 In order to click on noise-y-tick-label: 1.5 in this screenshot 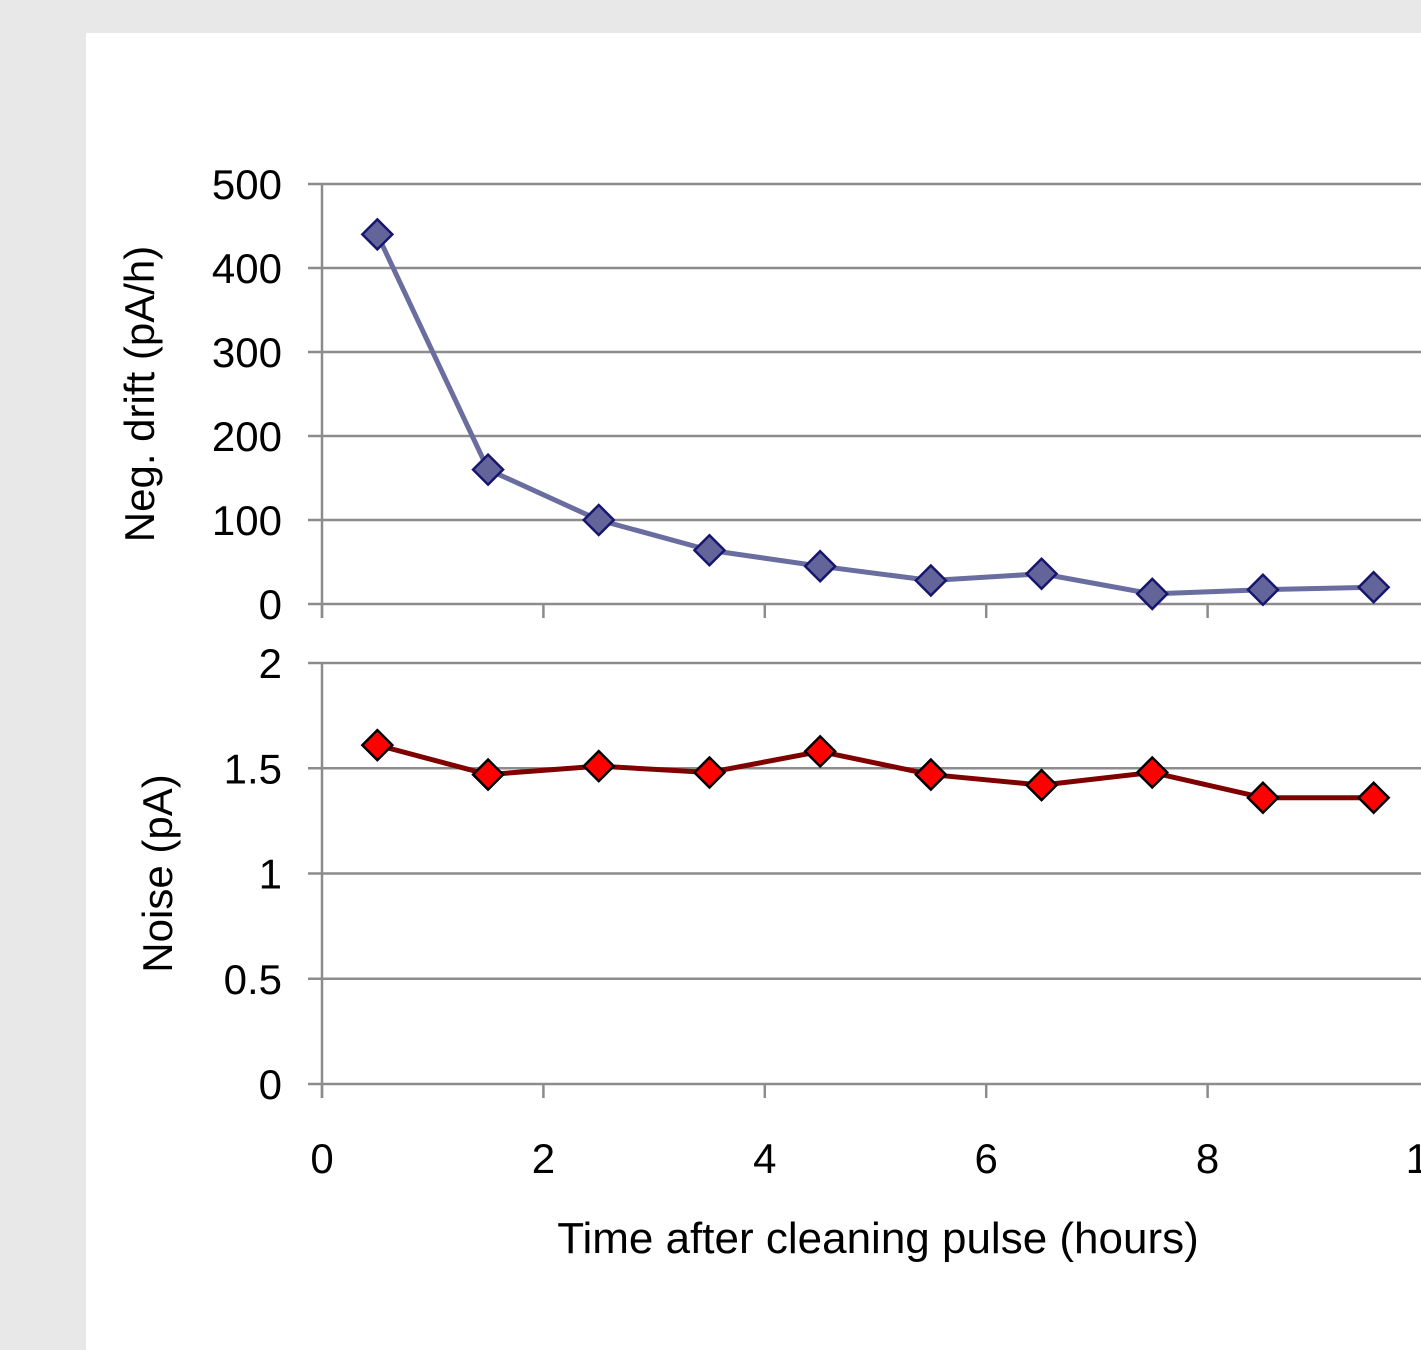, I will do `click(253, 768)`.